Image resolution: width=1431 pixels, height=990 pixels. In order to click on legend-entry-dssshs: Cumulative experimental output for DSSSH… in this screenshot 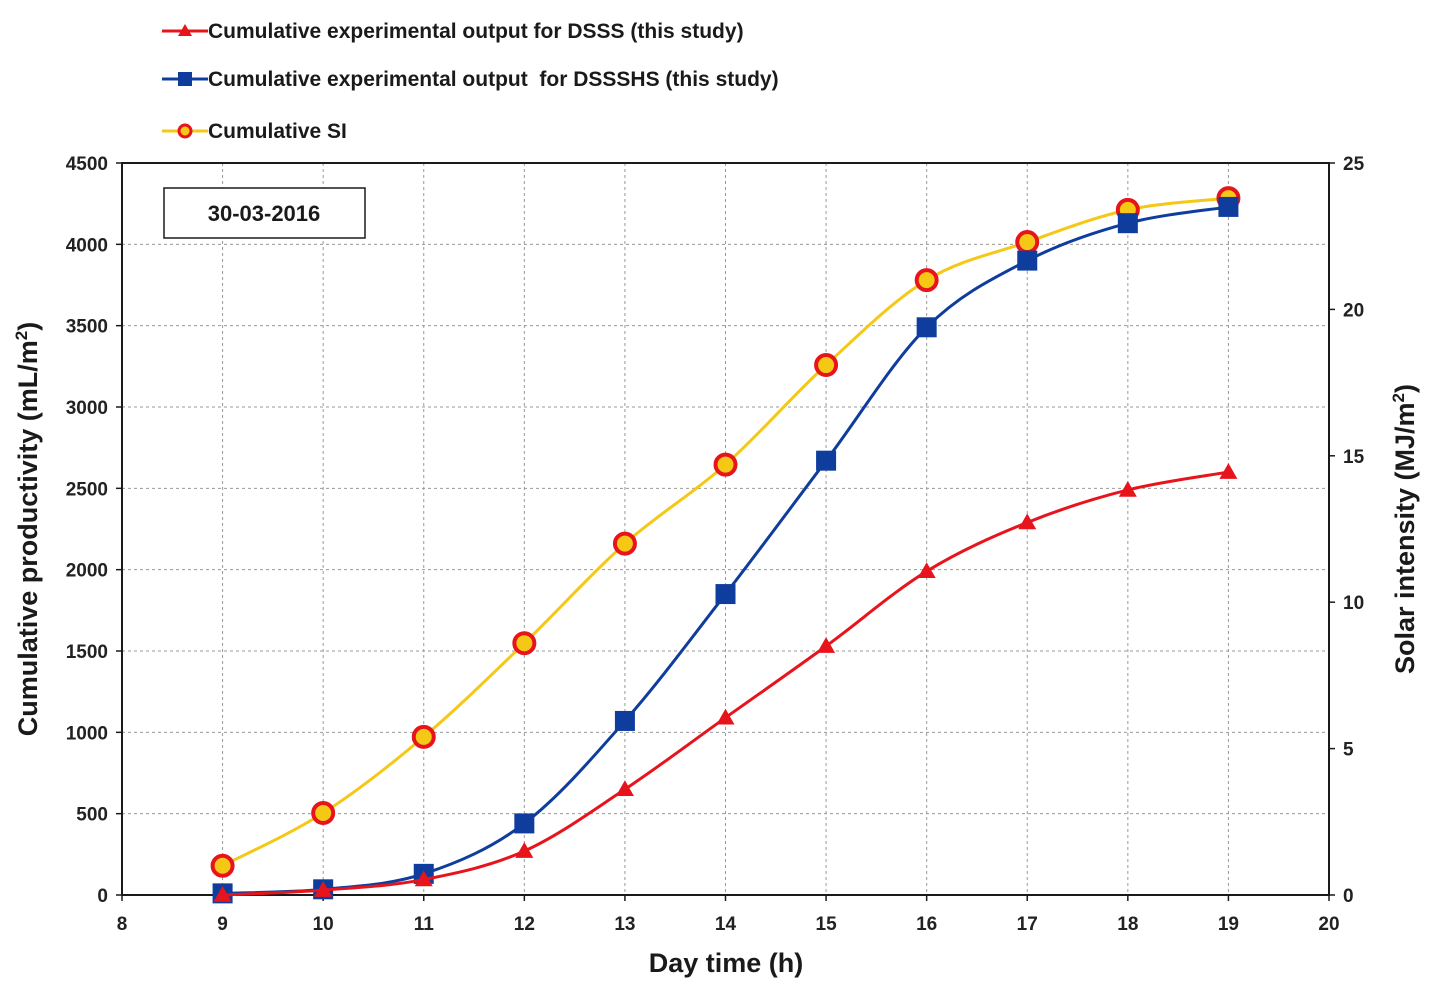, I will do `click(470, 79)`.